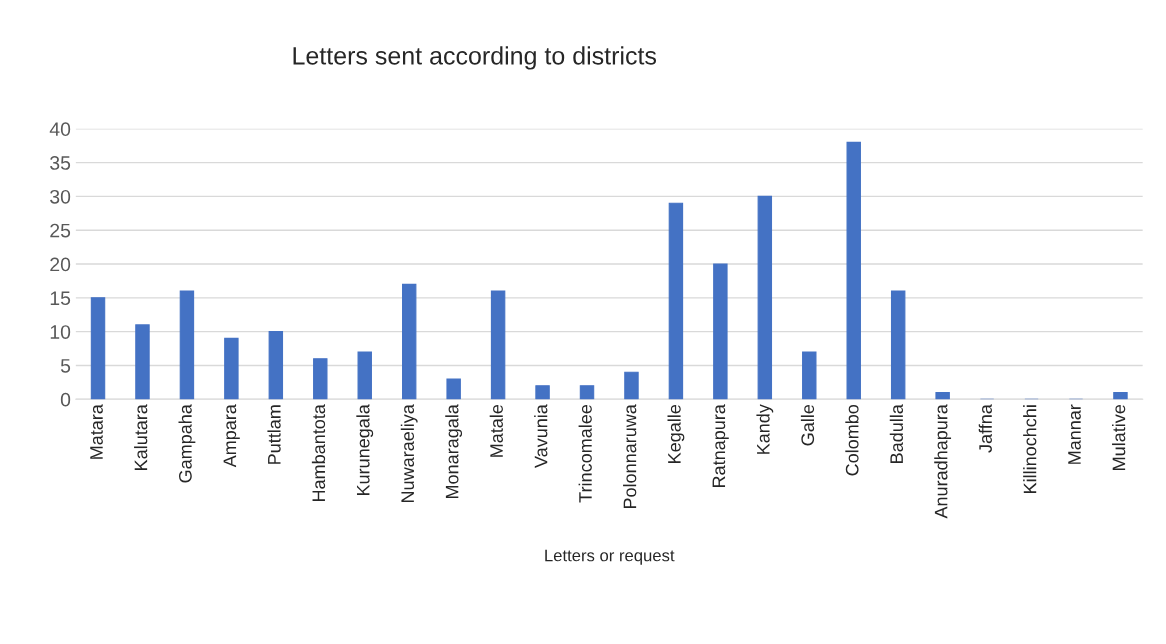 This screenshot has height=644, width=1166. I want to click on x-tick-label: Puttlam, so click(274, 434).